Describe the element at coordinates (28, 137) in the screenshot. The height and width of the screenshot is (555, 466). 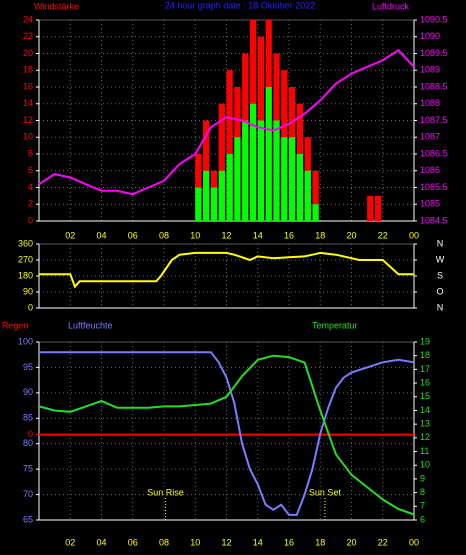
I see `y-tick-label: 10` at that location.